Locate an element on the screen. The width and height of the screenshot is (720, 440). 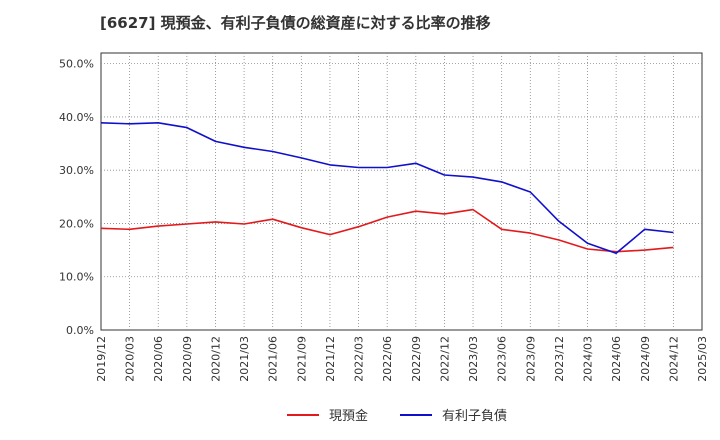
x-tick-label: 2020/03 is located at coordinates (130, 359).